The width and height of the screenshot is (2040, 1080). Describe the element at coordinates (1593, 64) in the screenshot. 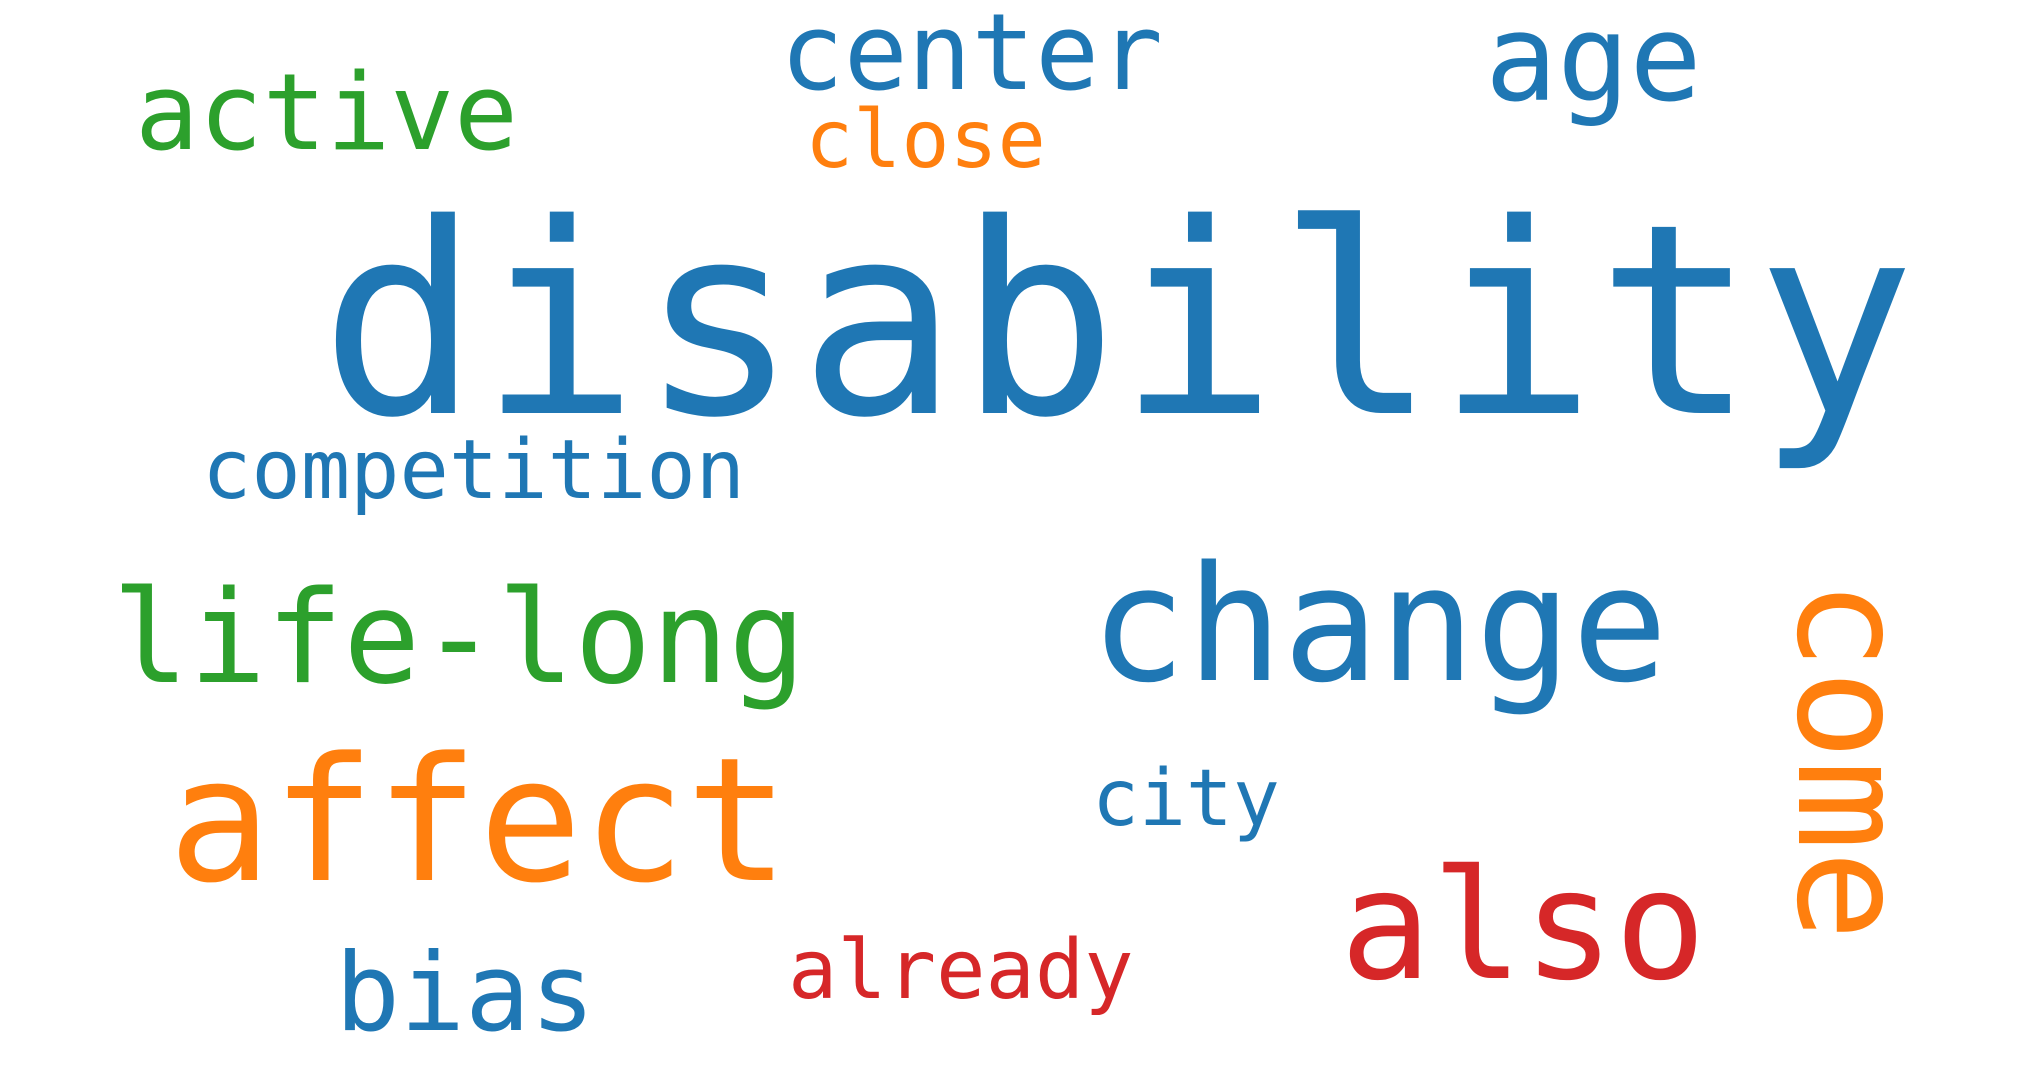

I see `word-age: age` at that location.